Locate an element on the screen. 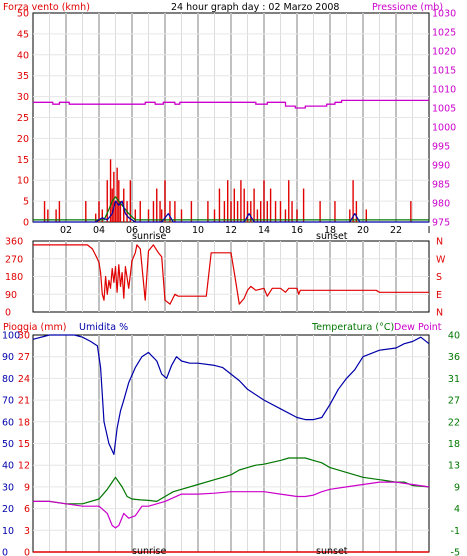 The height and width of the screenshot is (556, 467). direction-tick-label: 180 is located at coordinates (14, 277).